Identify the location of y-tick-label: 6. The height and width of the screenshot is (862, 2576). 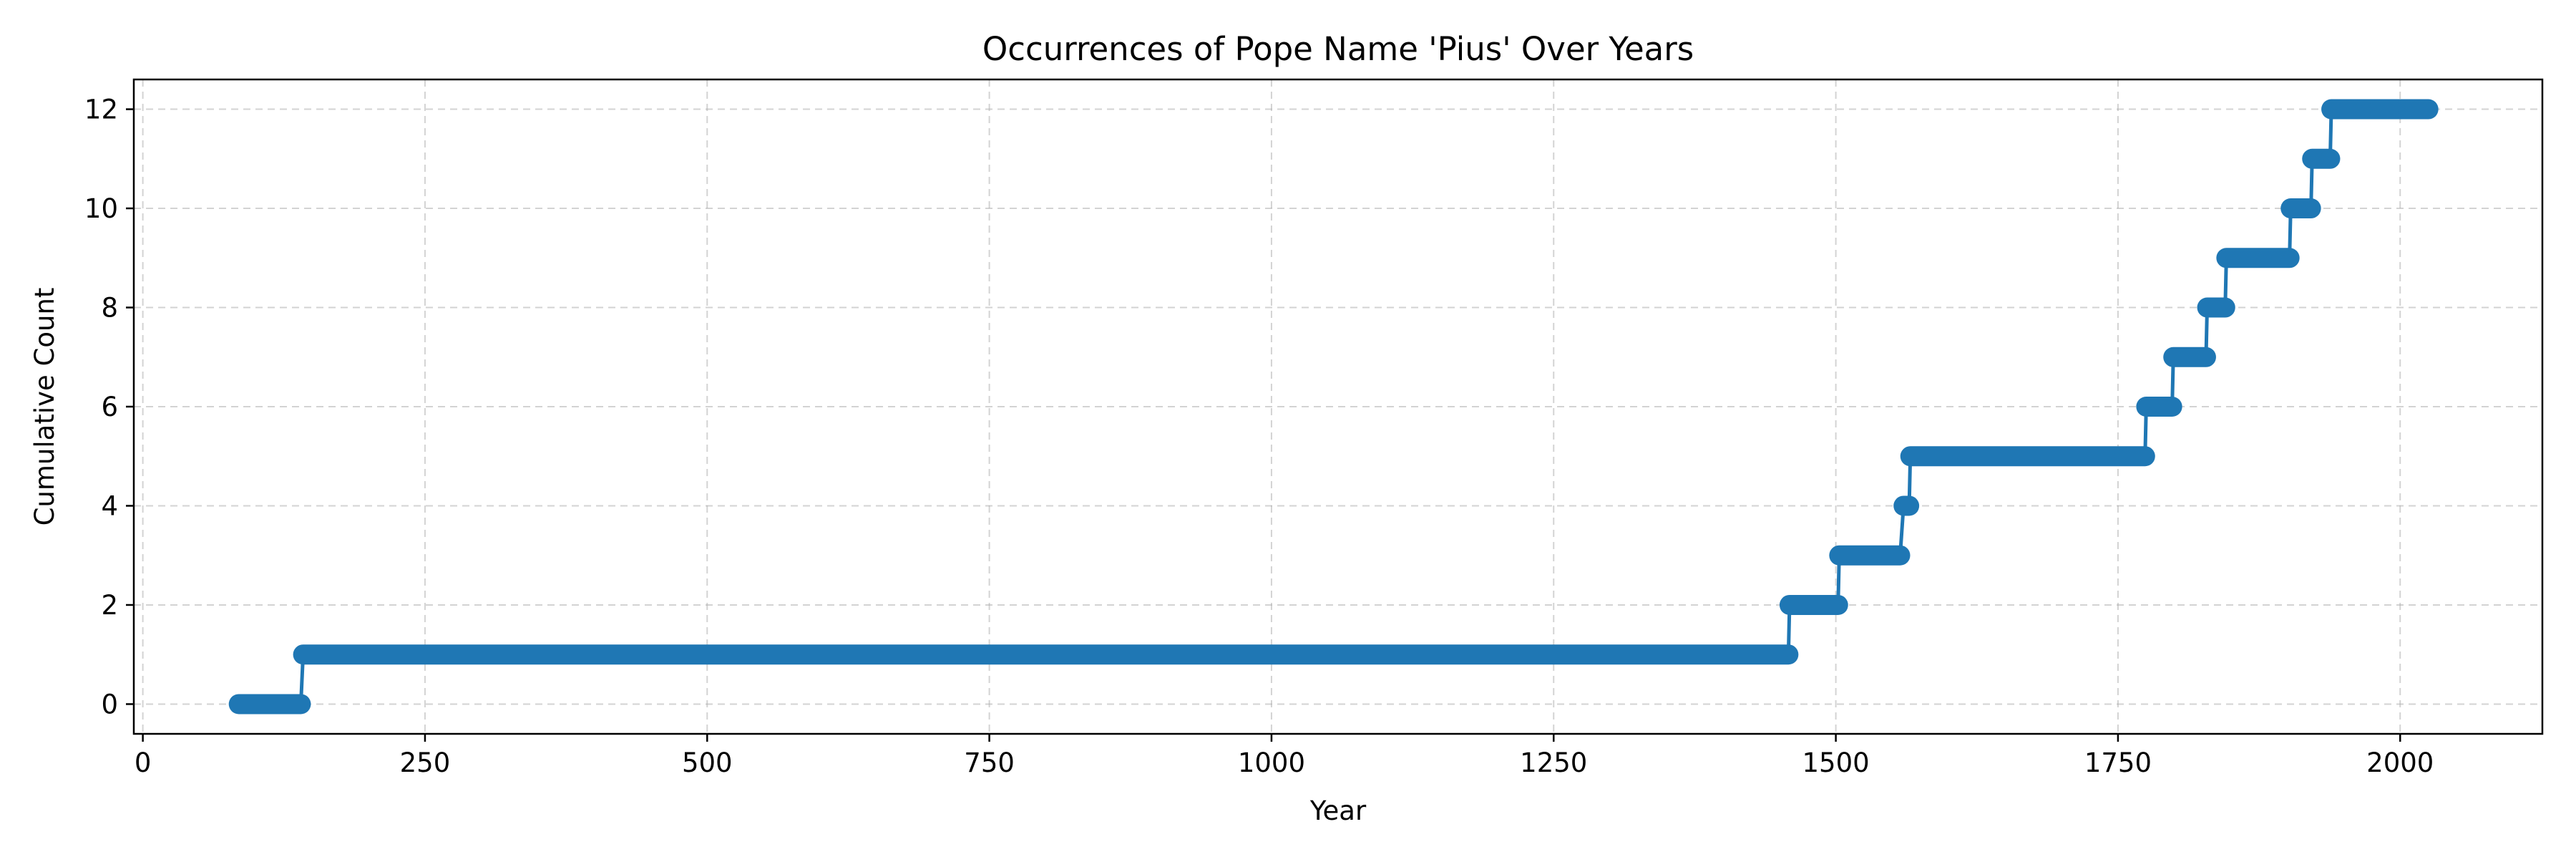
(109, 407).